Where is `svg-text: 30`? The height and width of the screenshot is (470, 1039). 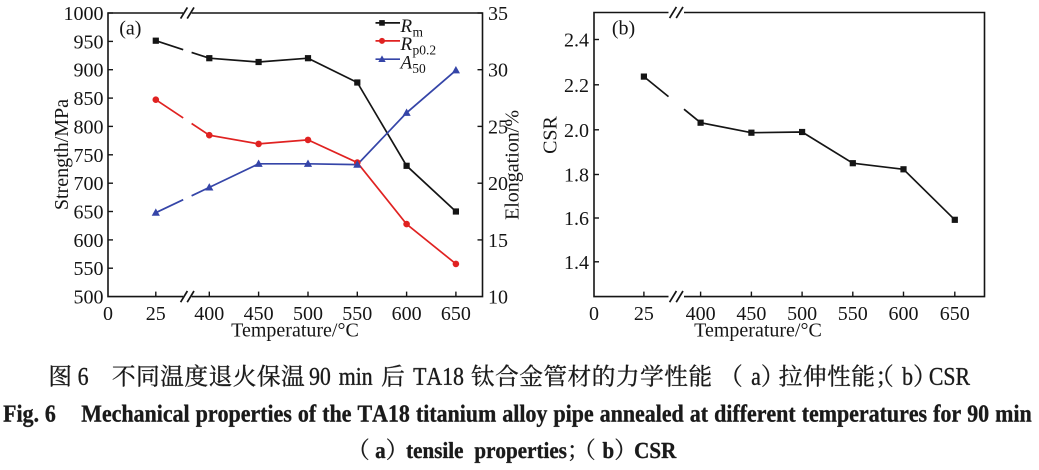 svg-text: 30 is located at coordinates (498, 71).